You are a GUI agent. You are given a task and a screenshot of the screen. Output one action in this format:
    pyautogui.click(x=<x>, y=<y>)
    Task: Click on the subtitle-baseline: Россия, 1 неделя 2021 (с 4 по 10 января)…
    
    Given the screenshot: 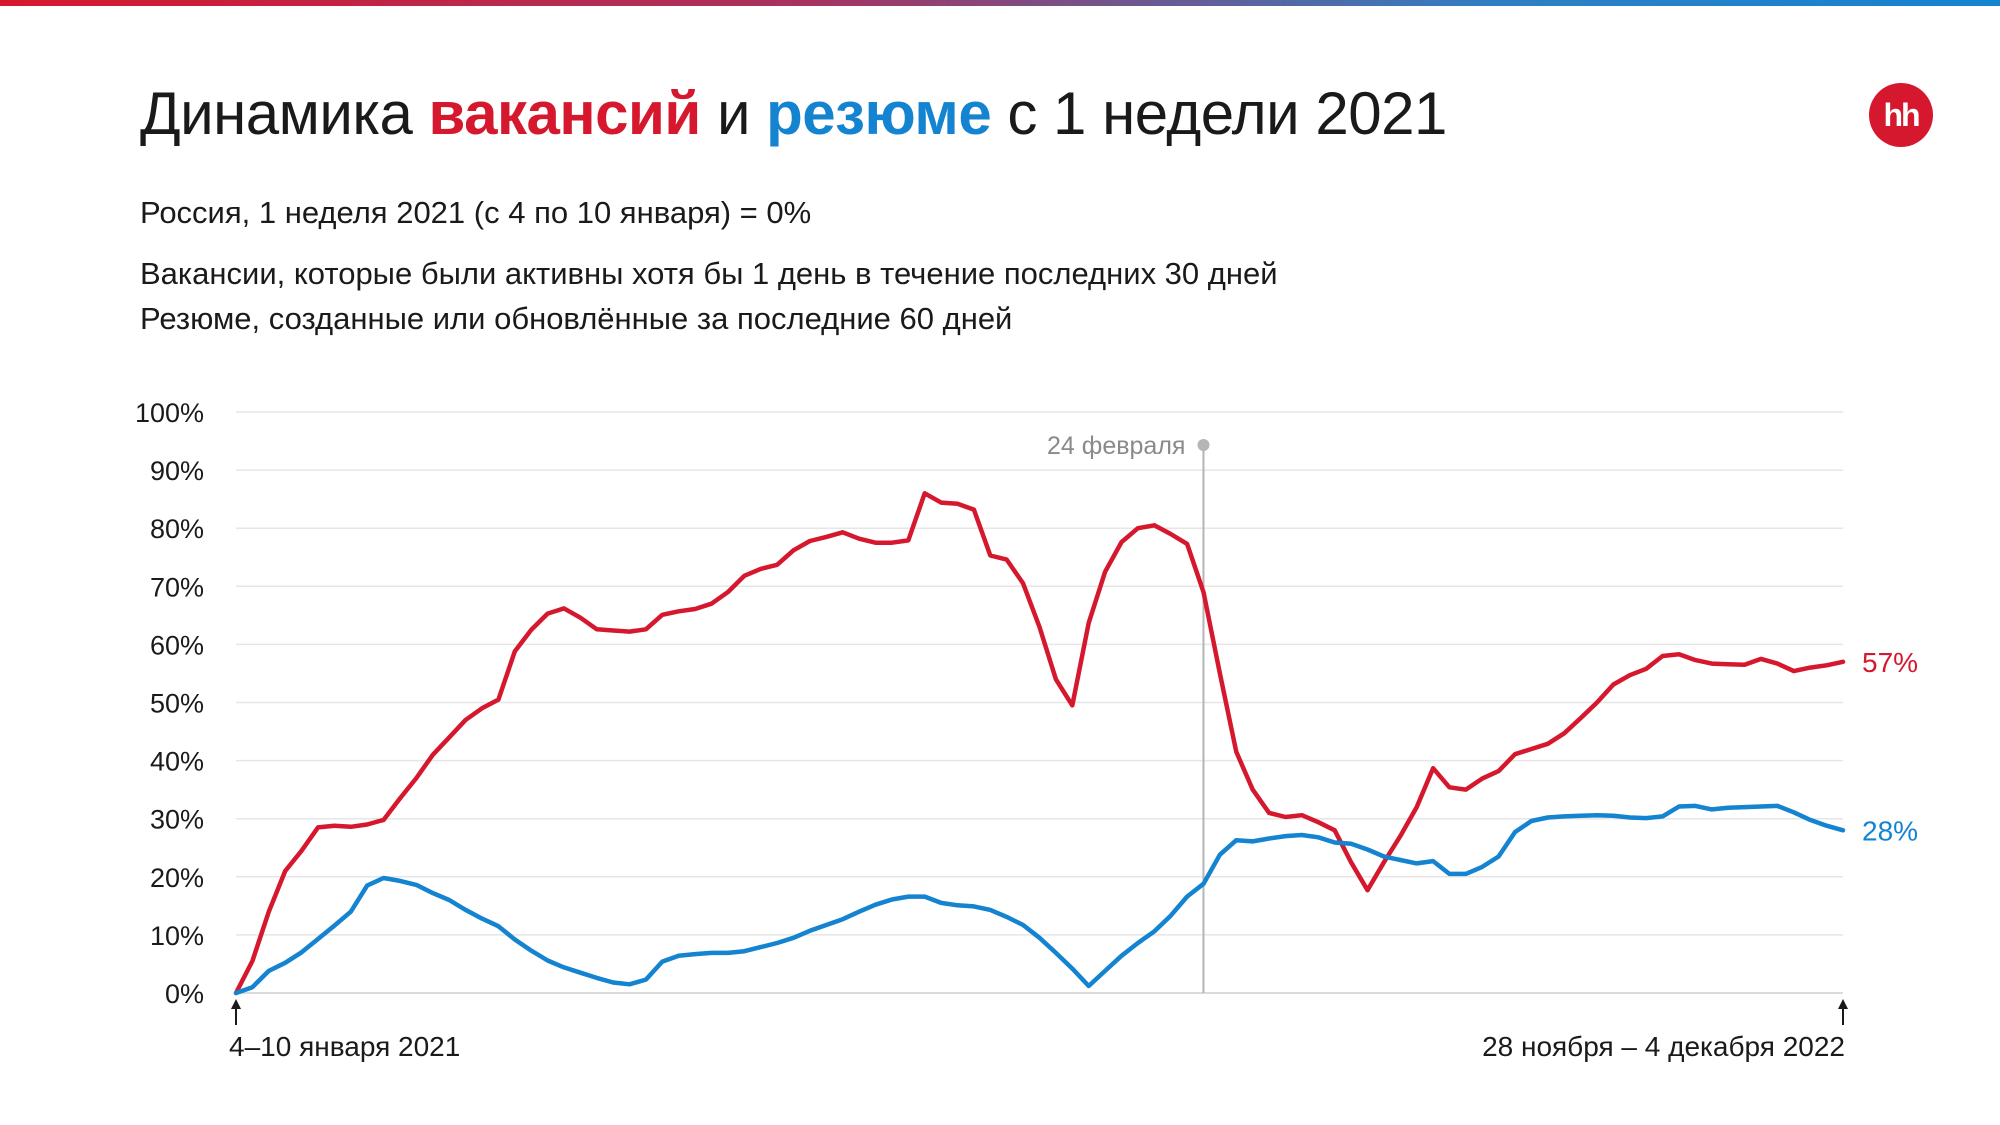 What is the action you would take?
    pyautogui.click(x=476, y=212)
    